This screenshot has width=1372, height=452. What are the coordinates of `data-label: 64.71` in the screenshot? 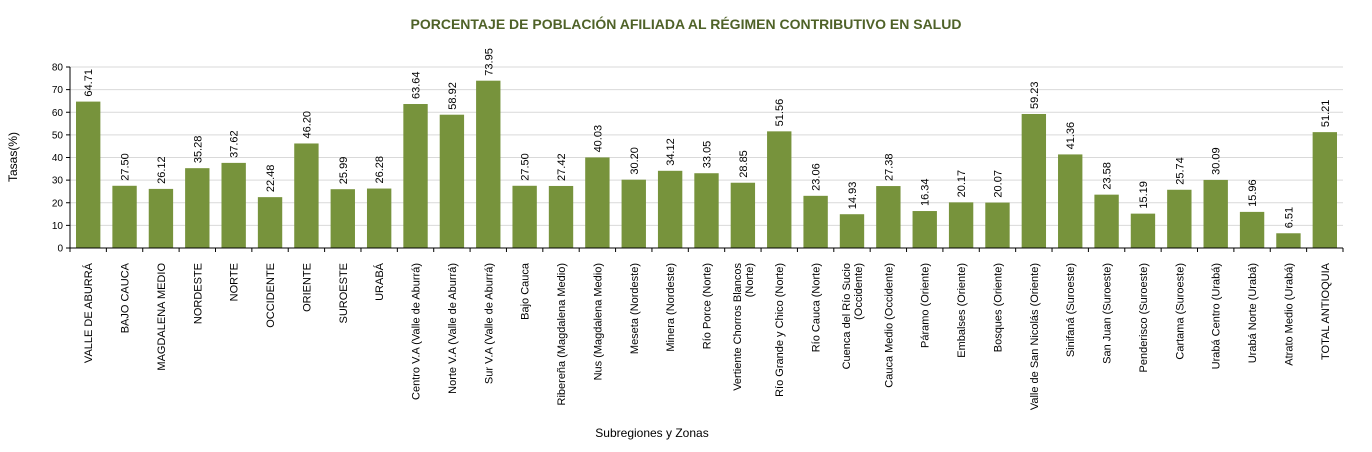 It's located at (89, 83).